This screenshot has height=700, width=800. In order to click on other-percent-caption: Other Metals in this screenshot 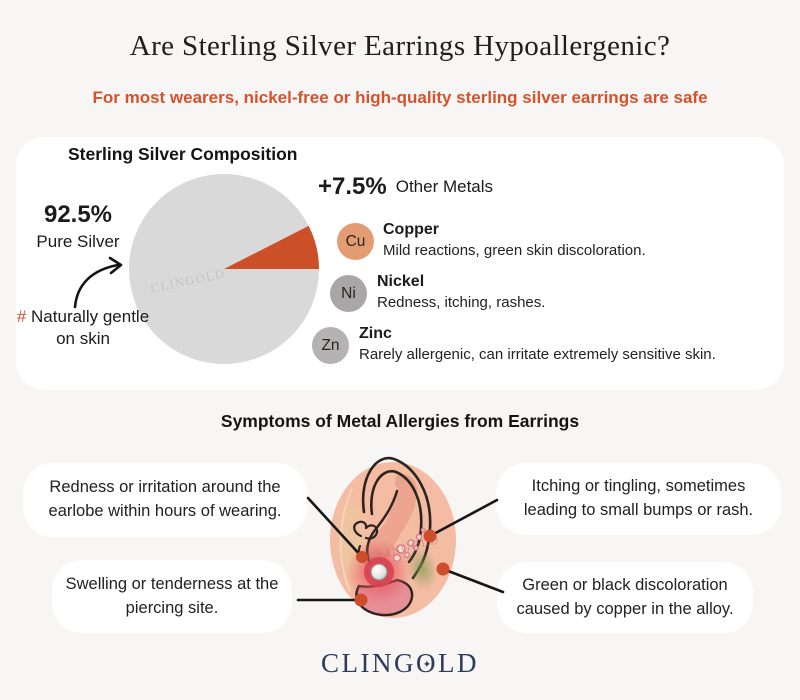, I will do `click(444, 186)`.